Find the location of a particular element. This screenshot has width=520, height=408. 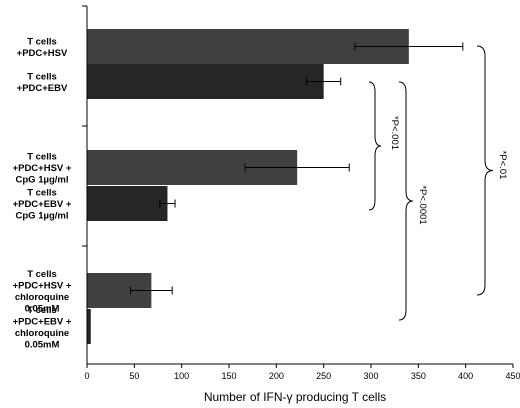

category-label: T cells +PDC+HSV + CpG 1µg/ml is located at coordinates (42, 169).